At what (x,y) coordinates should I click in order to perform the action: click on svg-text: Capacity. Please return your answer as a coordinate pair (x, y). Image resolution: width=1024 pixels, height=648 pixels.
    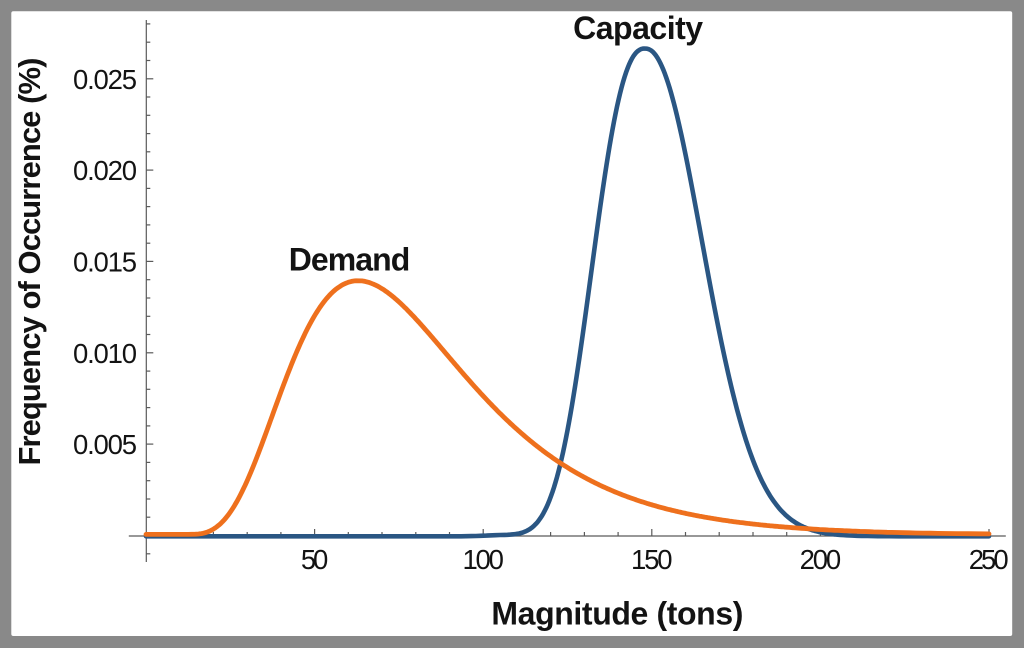
    Looking at the image, I should click on (638, 28).